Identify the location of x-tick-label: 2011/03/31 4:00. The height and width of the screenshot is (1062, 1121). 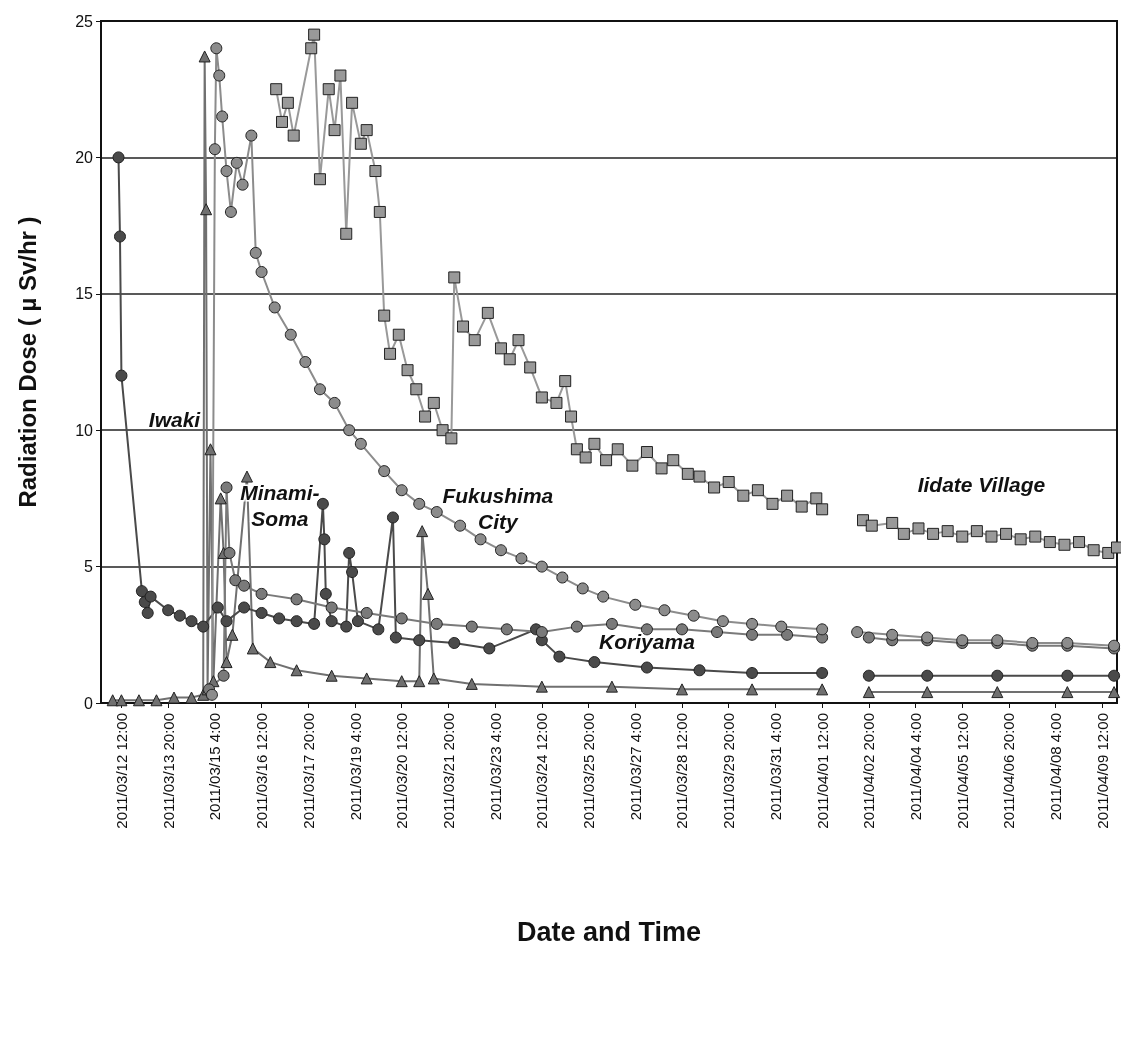
(775, 767).